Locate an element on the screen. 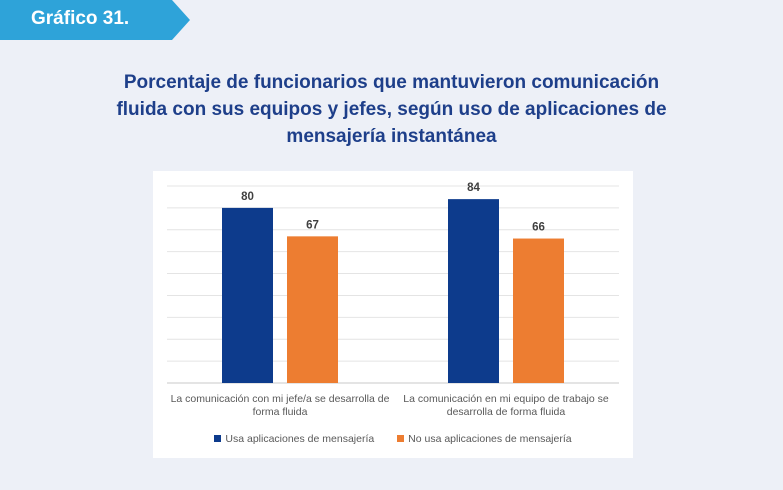  legend-label-series-2: No usa aplicaciones de mensajería is located at coordinates (490, 439).